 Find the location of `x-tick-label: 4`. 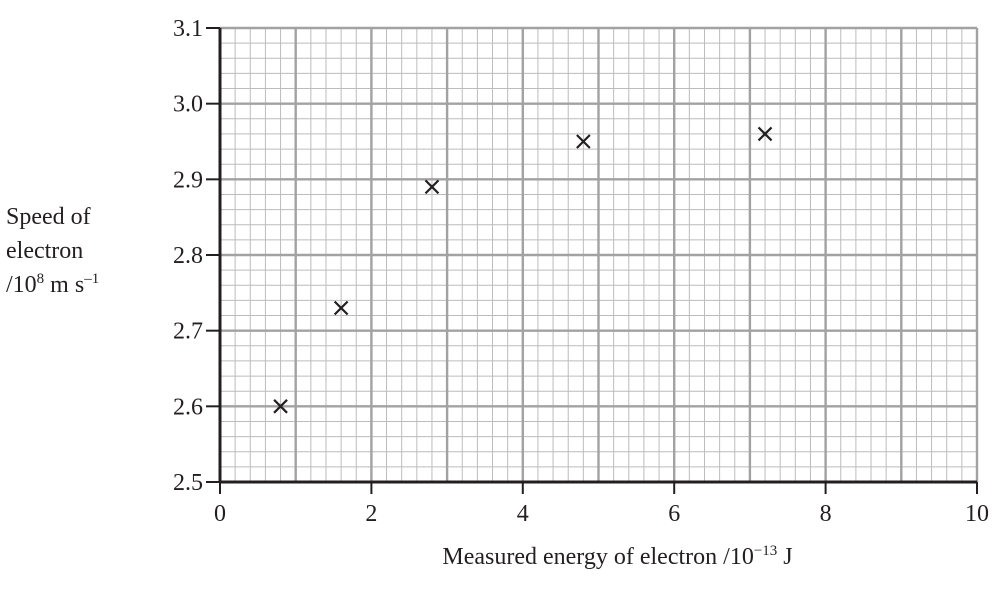

x-tick-label: 4 is located at coordinates (523, 514).